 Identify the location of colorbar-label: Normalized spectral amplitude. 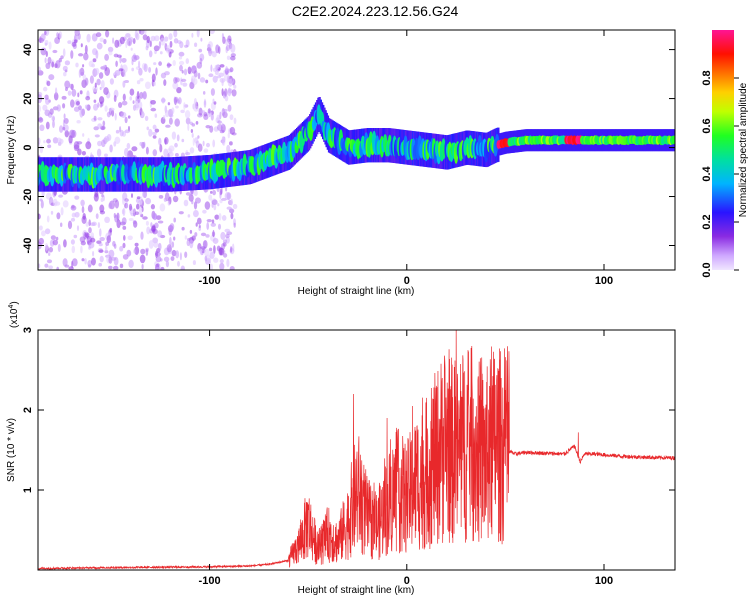
(743, 149).